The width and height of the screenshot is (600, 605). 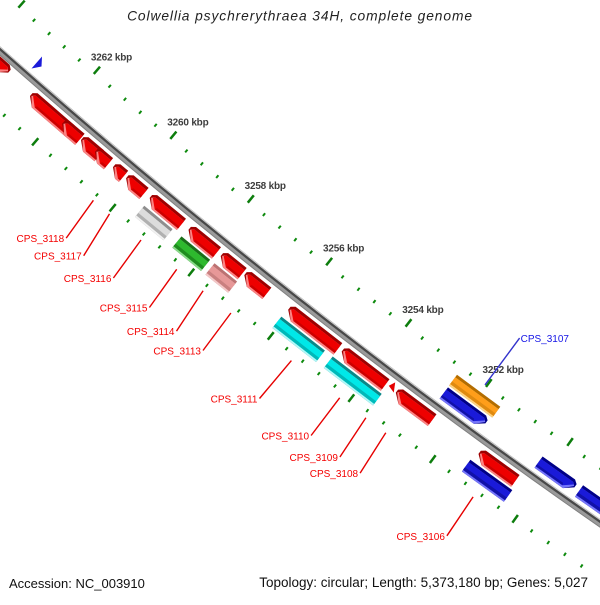 What do you see at coordinates (124, 309) in the screenshot?
I see `svg-text: CPS_3115` at bounding box center [124, 309].